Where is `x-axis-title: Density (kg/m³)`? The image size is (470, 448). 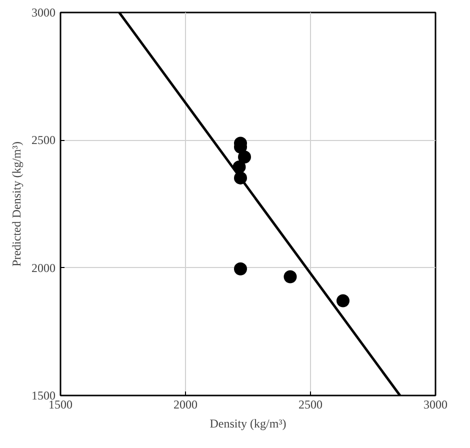
x-axis-title: Density (kg/m³) is located at coordinates (248, 423).